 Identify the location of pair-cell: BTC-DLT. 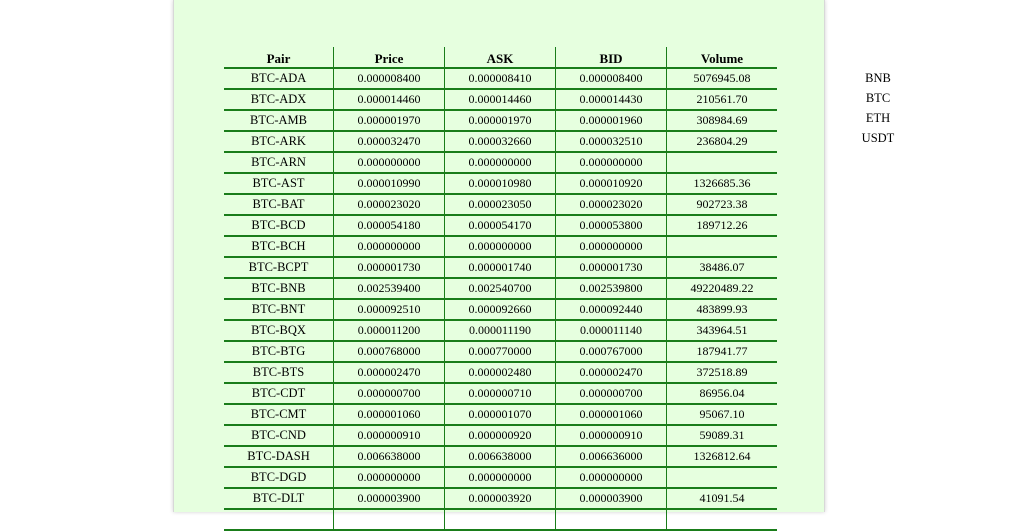
(279, 499).